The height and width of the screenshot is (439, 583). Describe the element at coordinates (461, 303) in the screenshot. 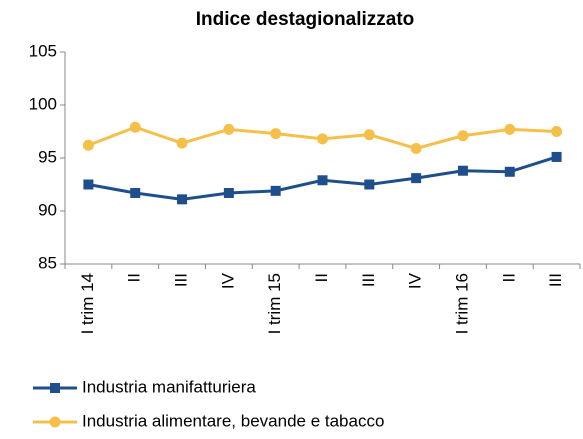

I see `x-tick-label: I trim 16` at that location.